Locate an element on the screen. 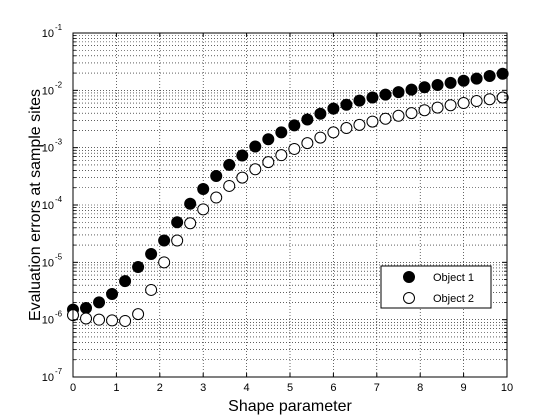  x-tick-label: 4 is located at coordinates (247, 388).